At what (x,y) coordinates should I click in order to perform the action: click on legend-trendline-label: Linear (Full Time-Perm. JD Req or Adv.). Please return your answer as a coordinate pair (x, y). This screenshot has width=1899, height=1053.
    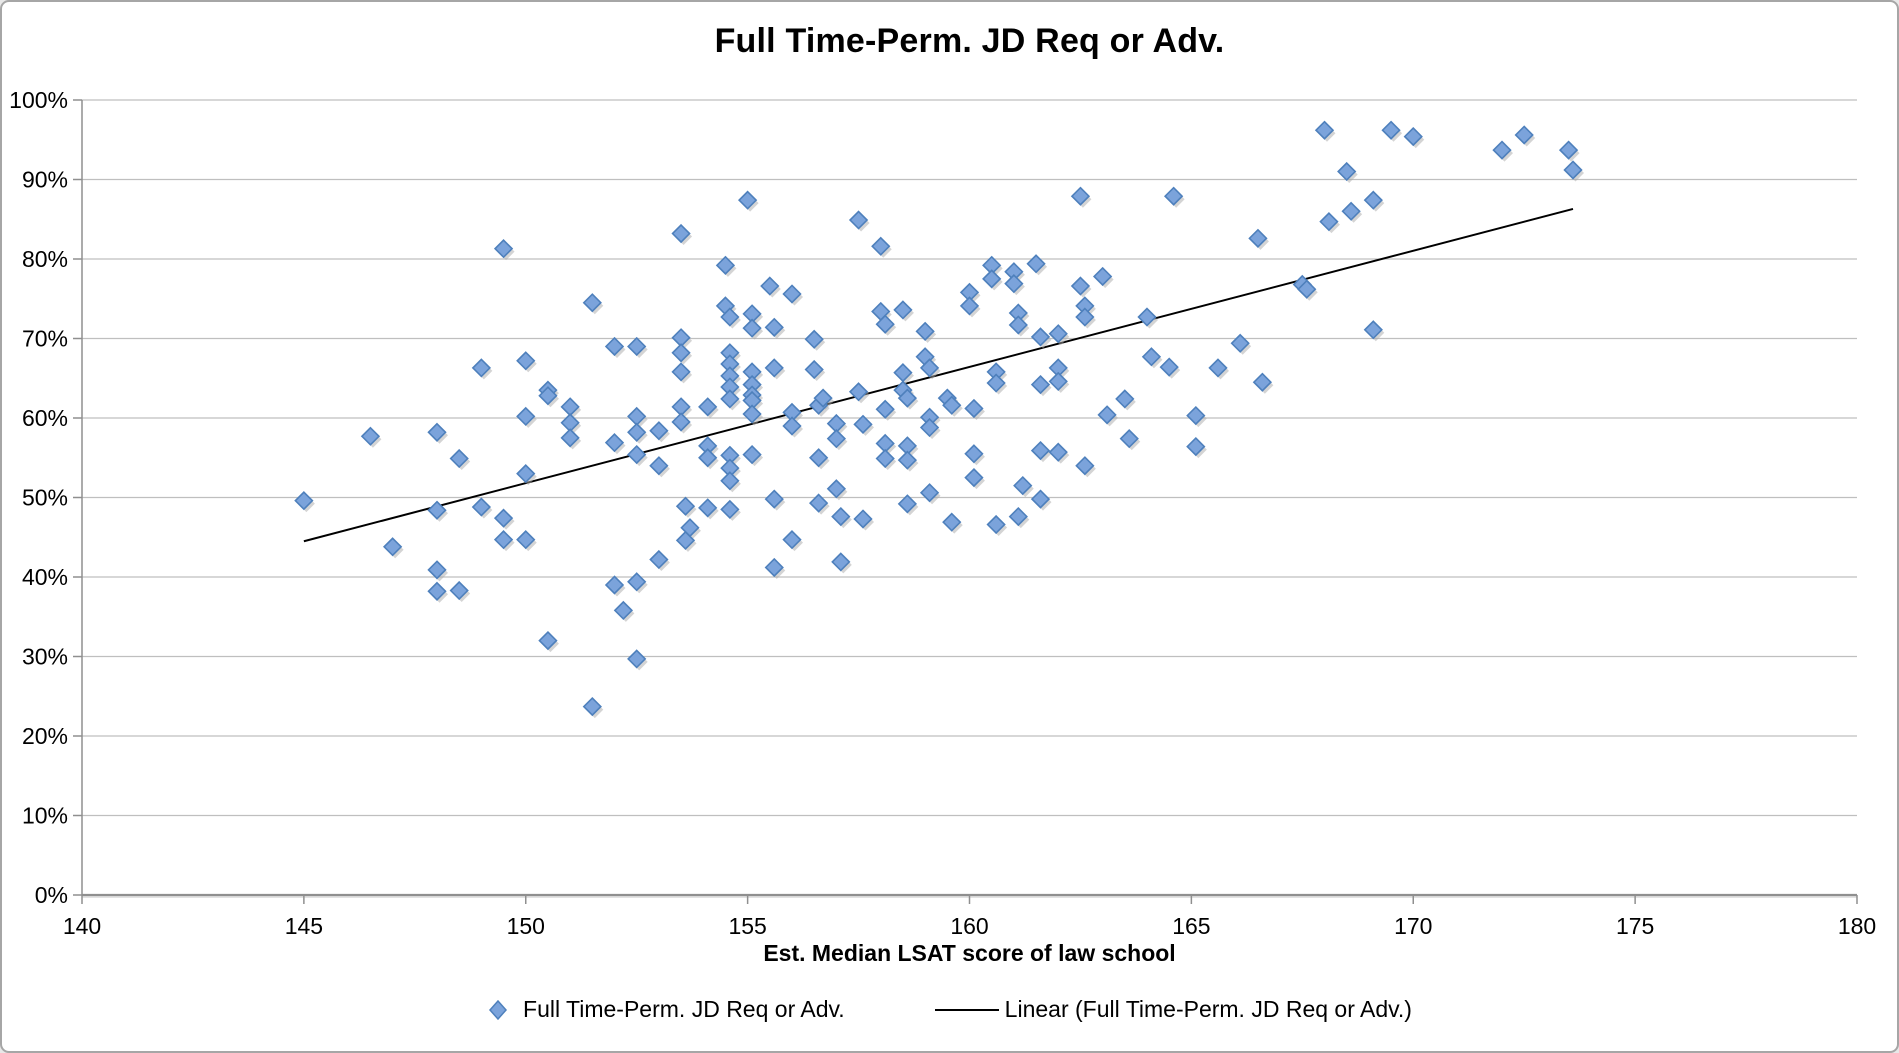
    Looking at the image, I should click on (1208, 1009).